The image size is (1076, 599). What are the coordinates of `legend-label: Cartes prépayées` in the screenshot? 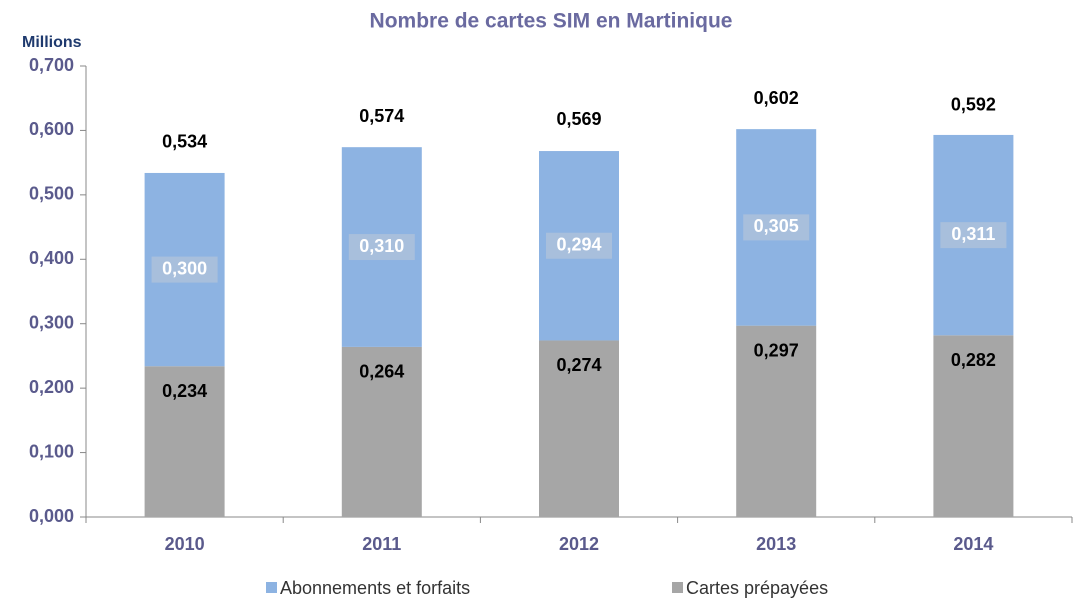 It's located at (757, 588).